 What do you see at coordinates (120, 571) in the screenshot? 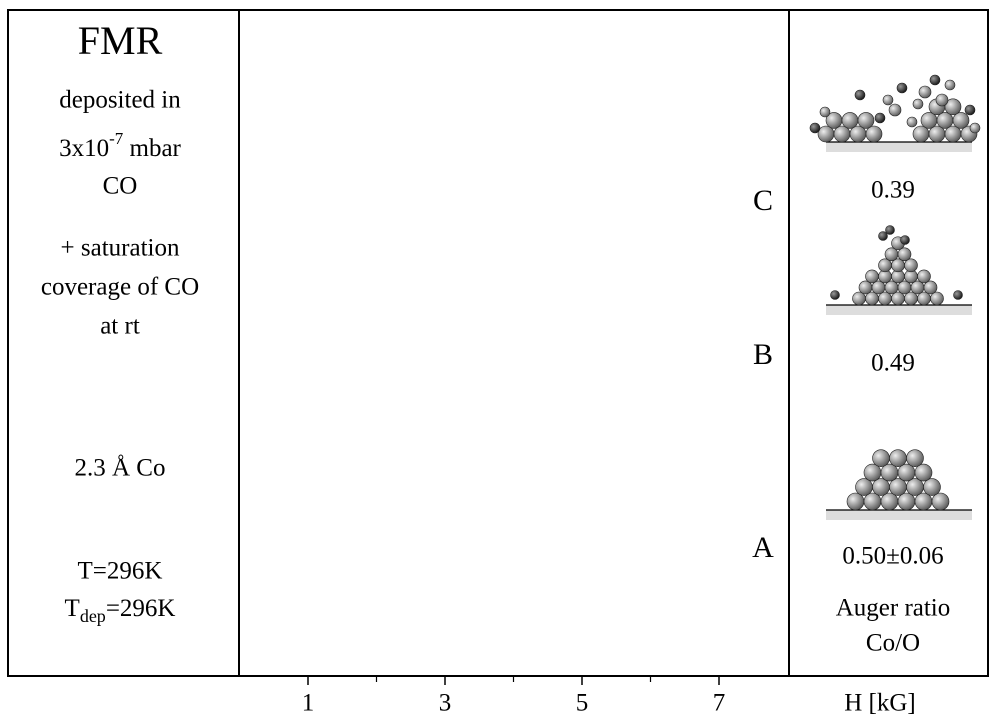
I see `label: T=296K` at bounding box center [120, 571].